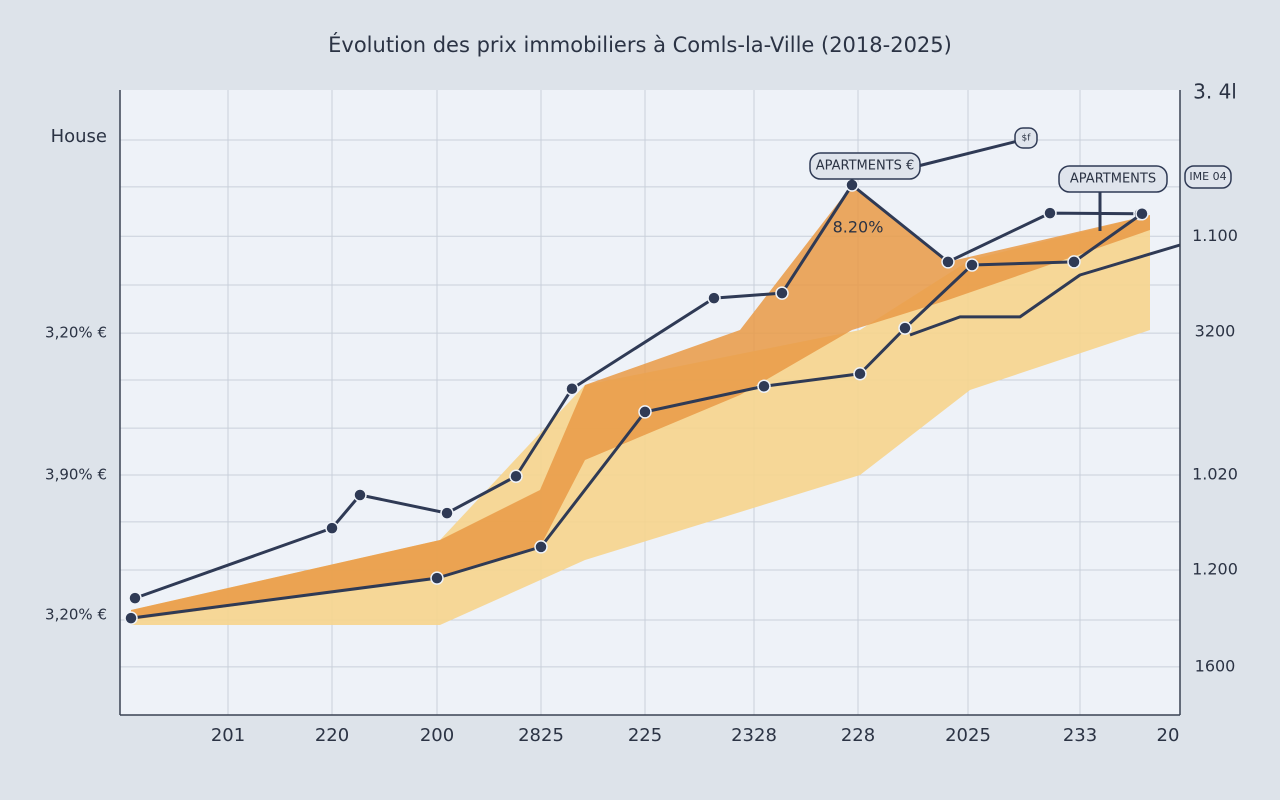 Image resolution: width=1280 pixels, height=800 pixels. Describe the element at coordinates (1215, 235) in the screenshot. I see `y2-tick-label: 1.100` at that location.